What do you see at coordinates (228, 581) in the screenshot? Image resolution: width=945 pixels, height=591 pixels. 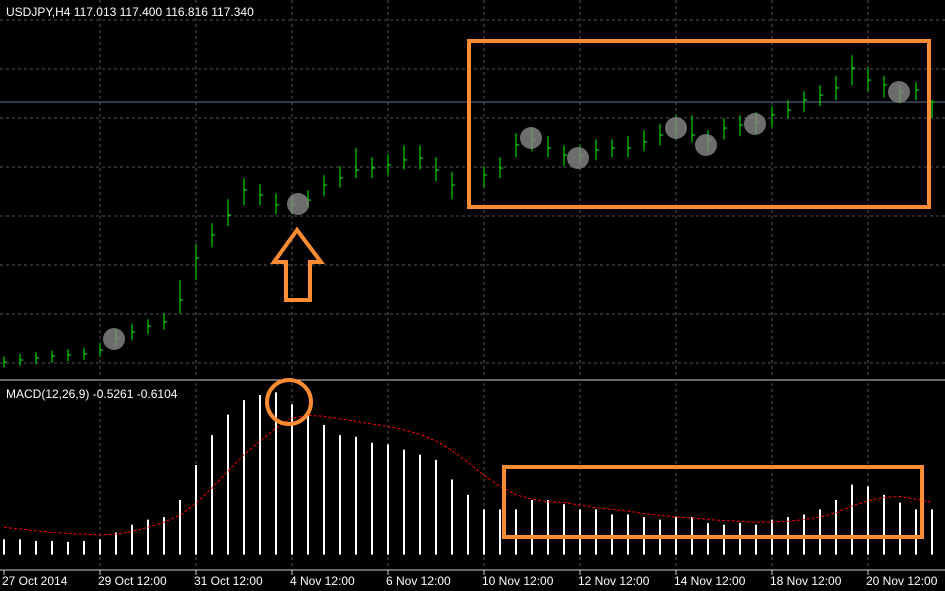 I see `x-tick-label: 31 Oct 12:00` at bounding box center [228, 581].